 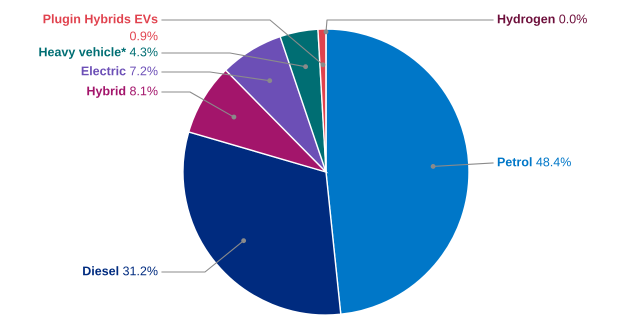 What do you see at coordinates (526, 20) in the screenshot?
I see `category-label: Hydrogen` at bounding box center [526, 20].